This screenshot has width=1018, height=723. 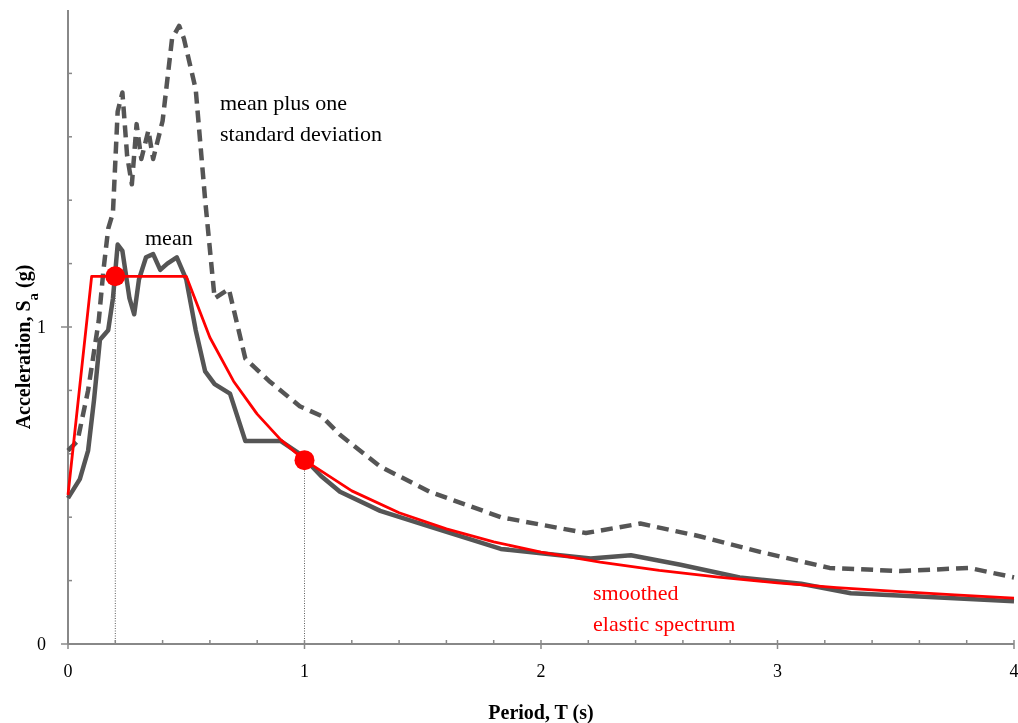 I want to click on x-tick-label: 3, so click(x=777, y=671).